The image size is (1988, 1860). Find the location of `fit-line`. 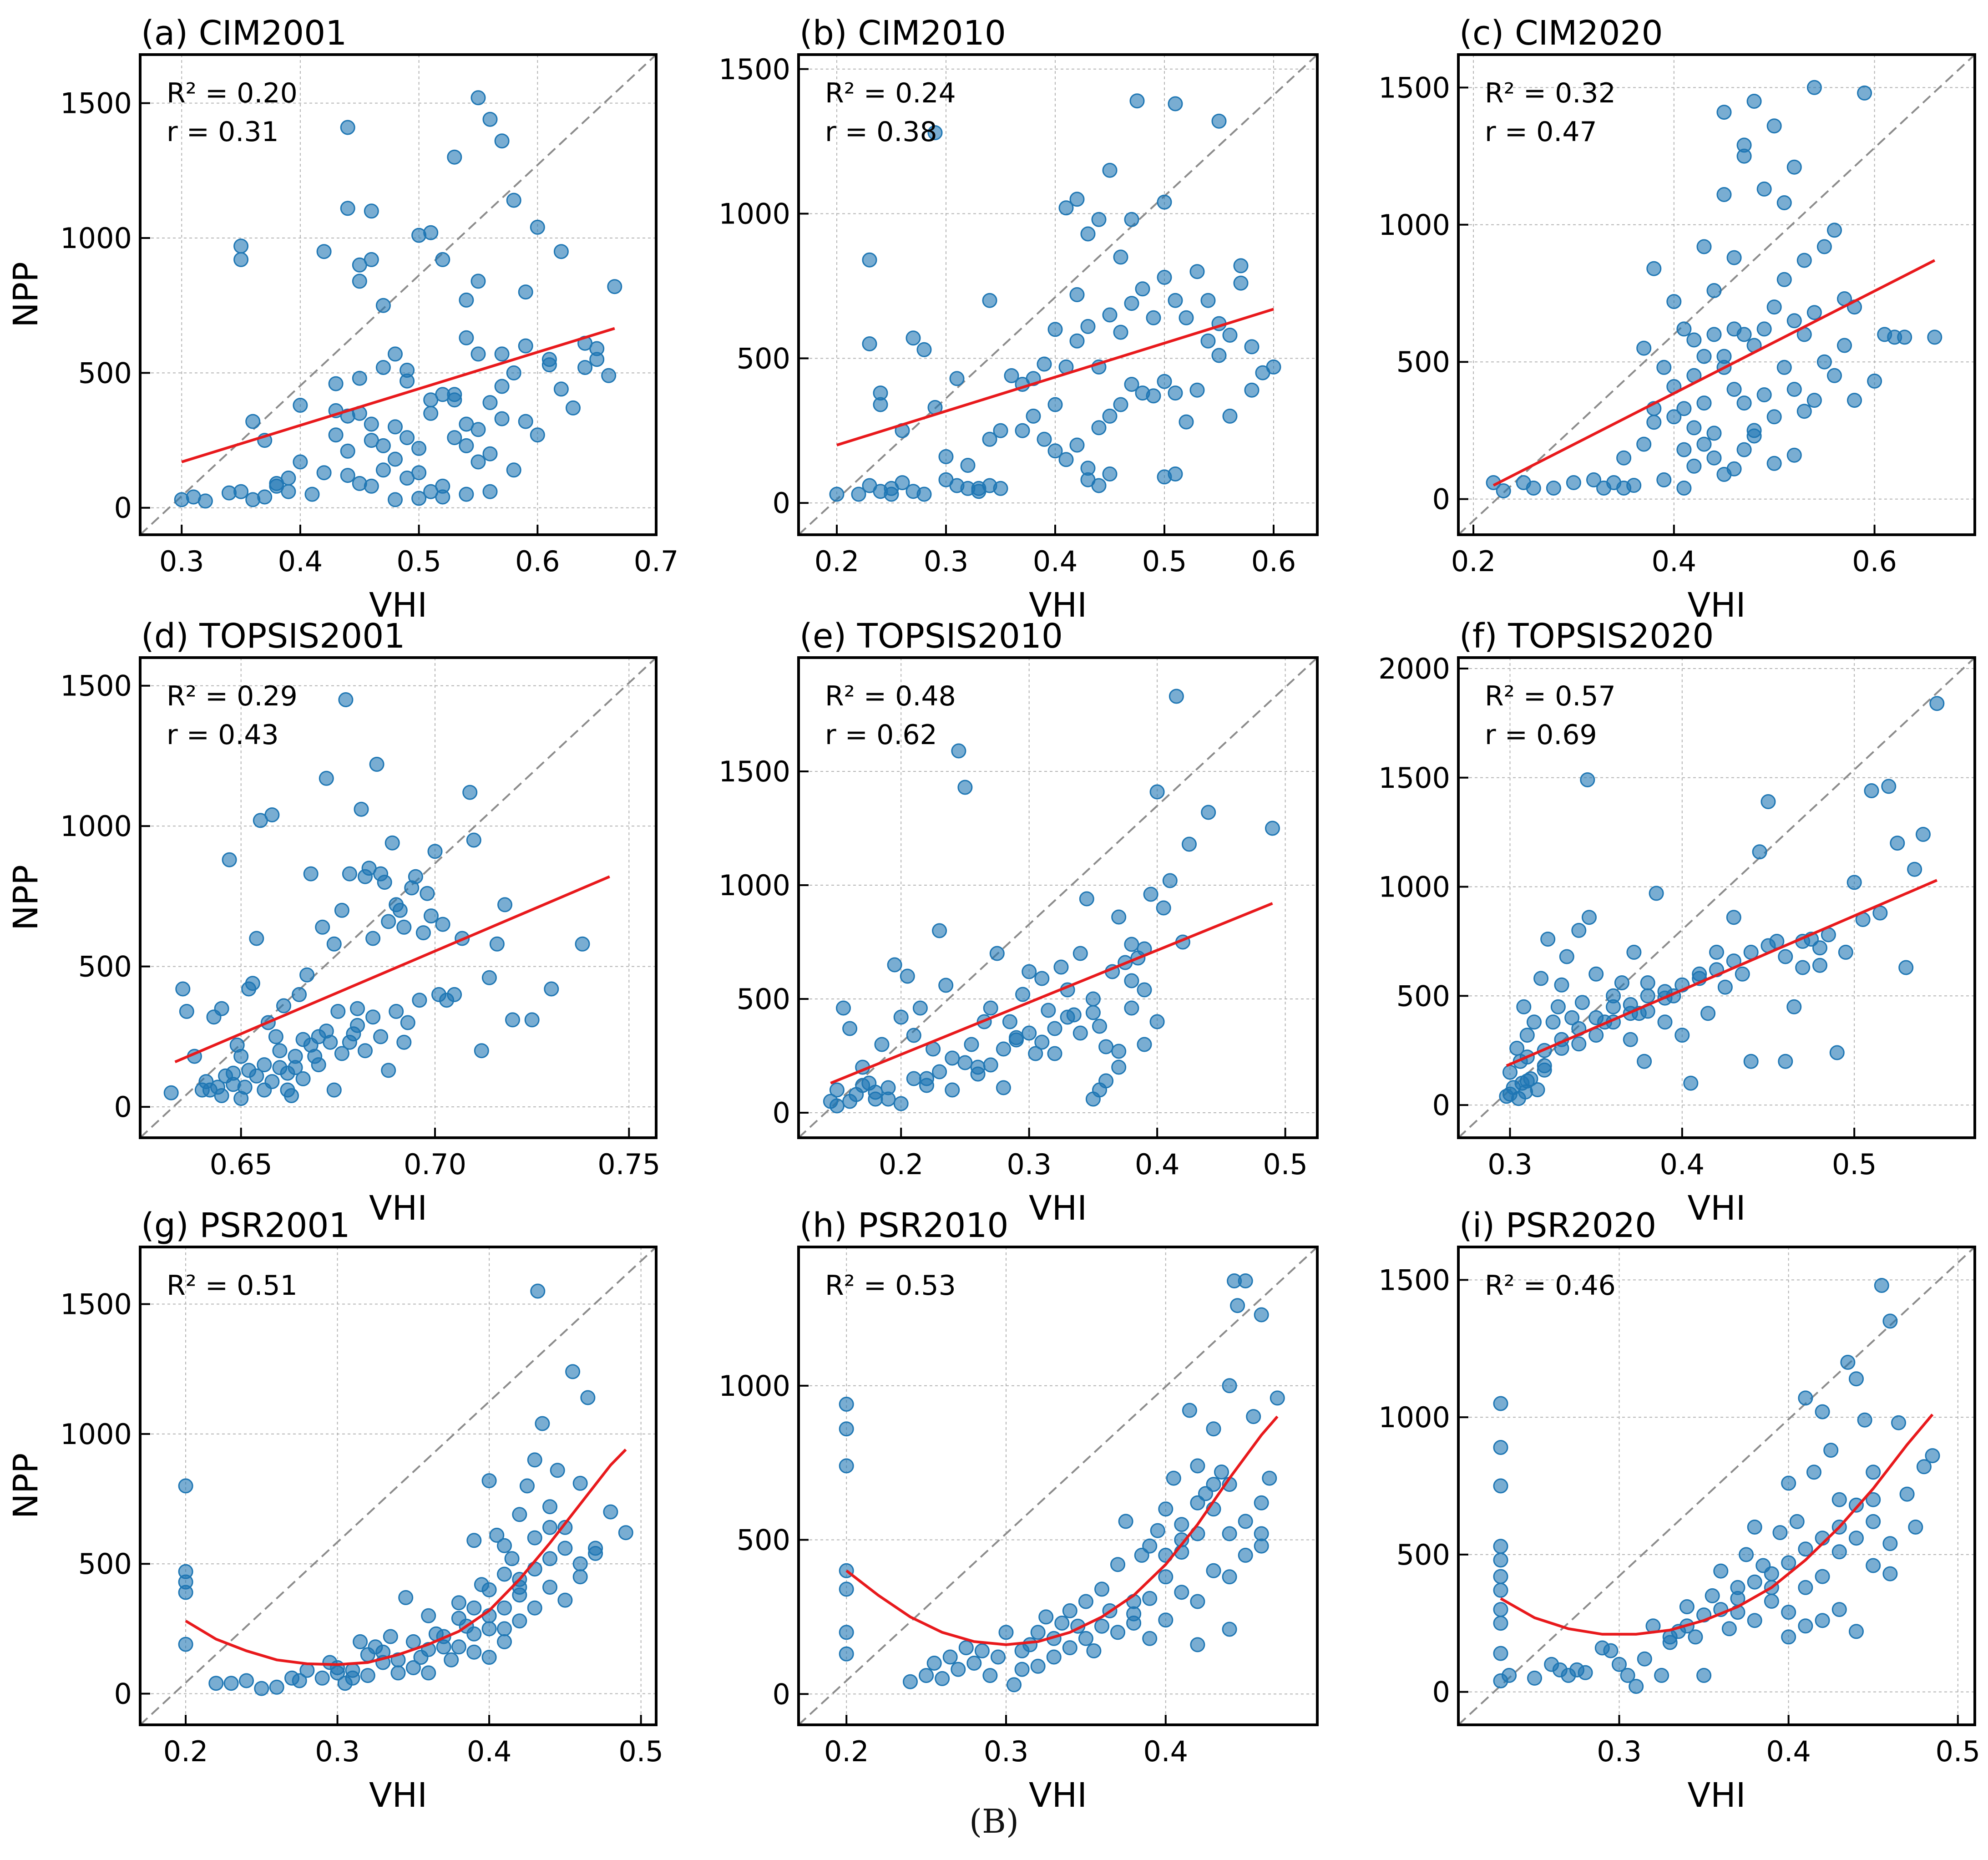

fit-line is located at coordinates (1721, 973).